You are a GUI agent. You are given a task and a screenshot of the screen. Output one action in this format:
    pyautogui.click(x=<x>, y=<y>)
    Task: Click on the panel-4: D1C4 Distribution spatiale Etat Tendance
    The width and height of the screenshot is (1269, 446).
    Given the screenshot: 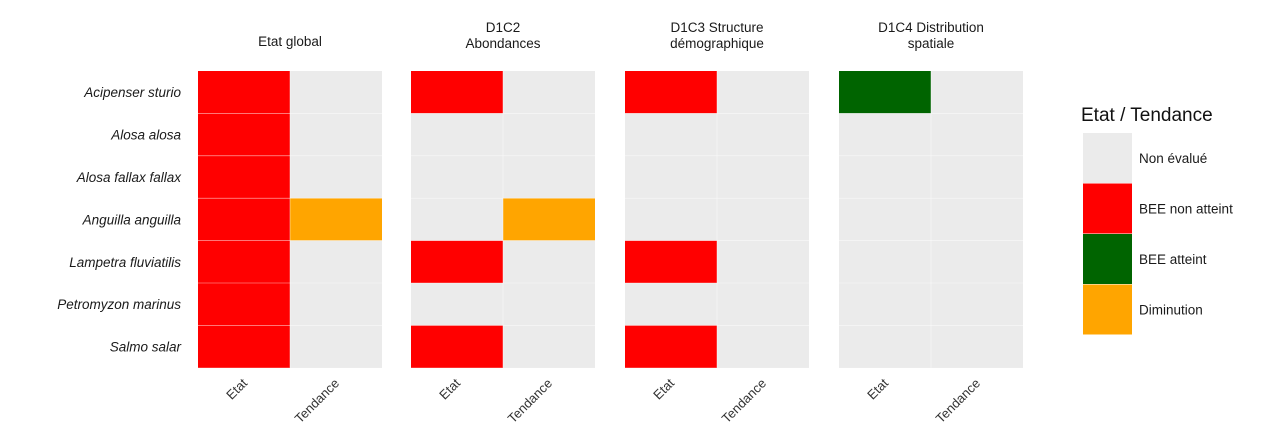 What is the action you would take?
    pyautogui.click(x=931, y=223)
    